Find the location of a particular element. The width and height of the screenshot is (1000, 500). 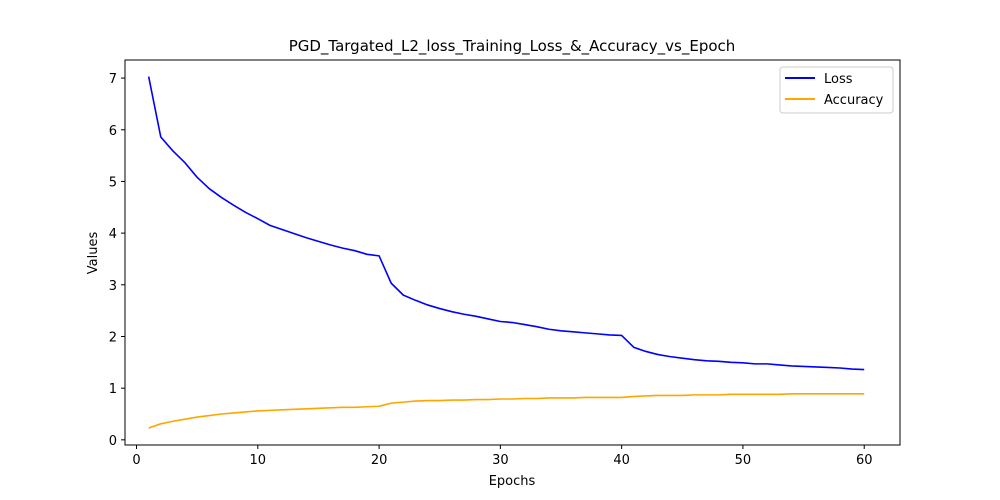

y-tick-label: 4 is located at coordinates (113, 234).